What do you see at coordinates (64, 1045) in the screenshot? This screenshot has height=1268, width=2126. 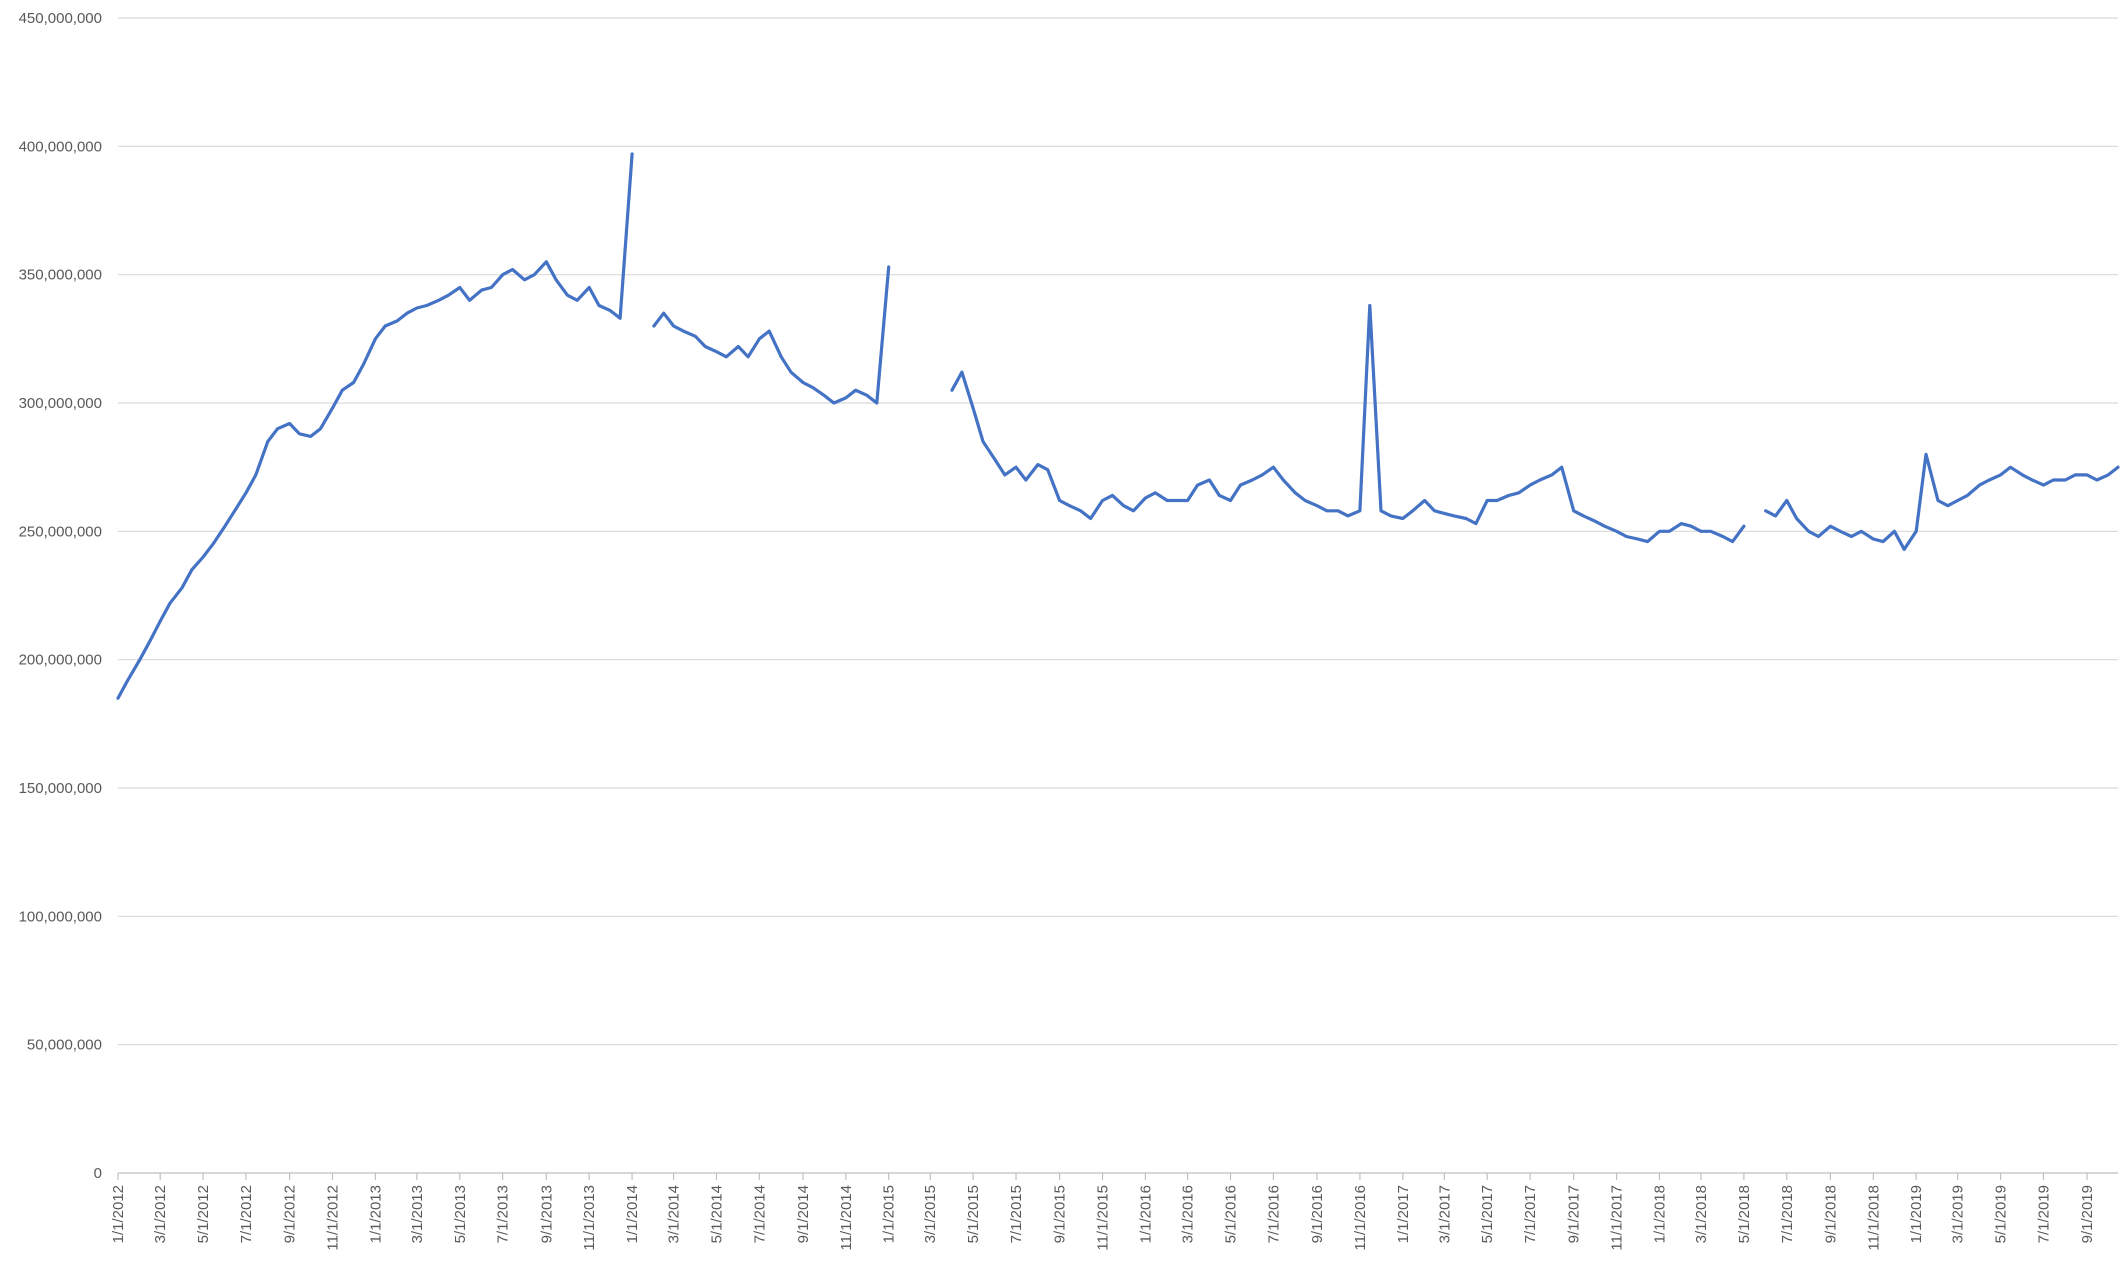 I see `y-tick-label: 50,000,000` at bounding box center [64, 1045].